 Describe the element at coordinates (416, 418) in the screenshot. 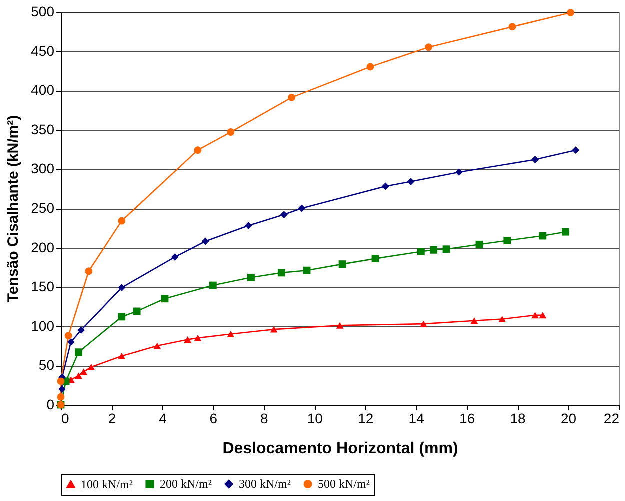

I see `x-tick-label: 14` at that location.